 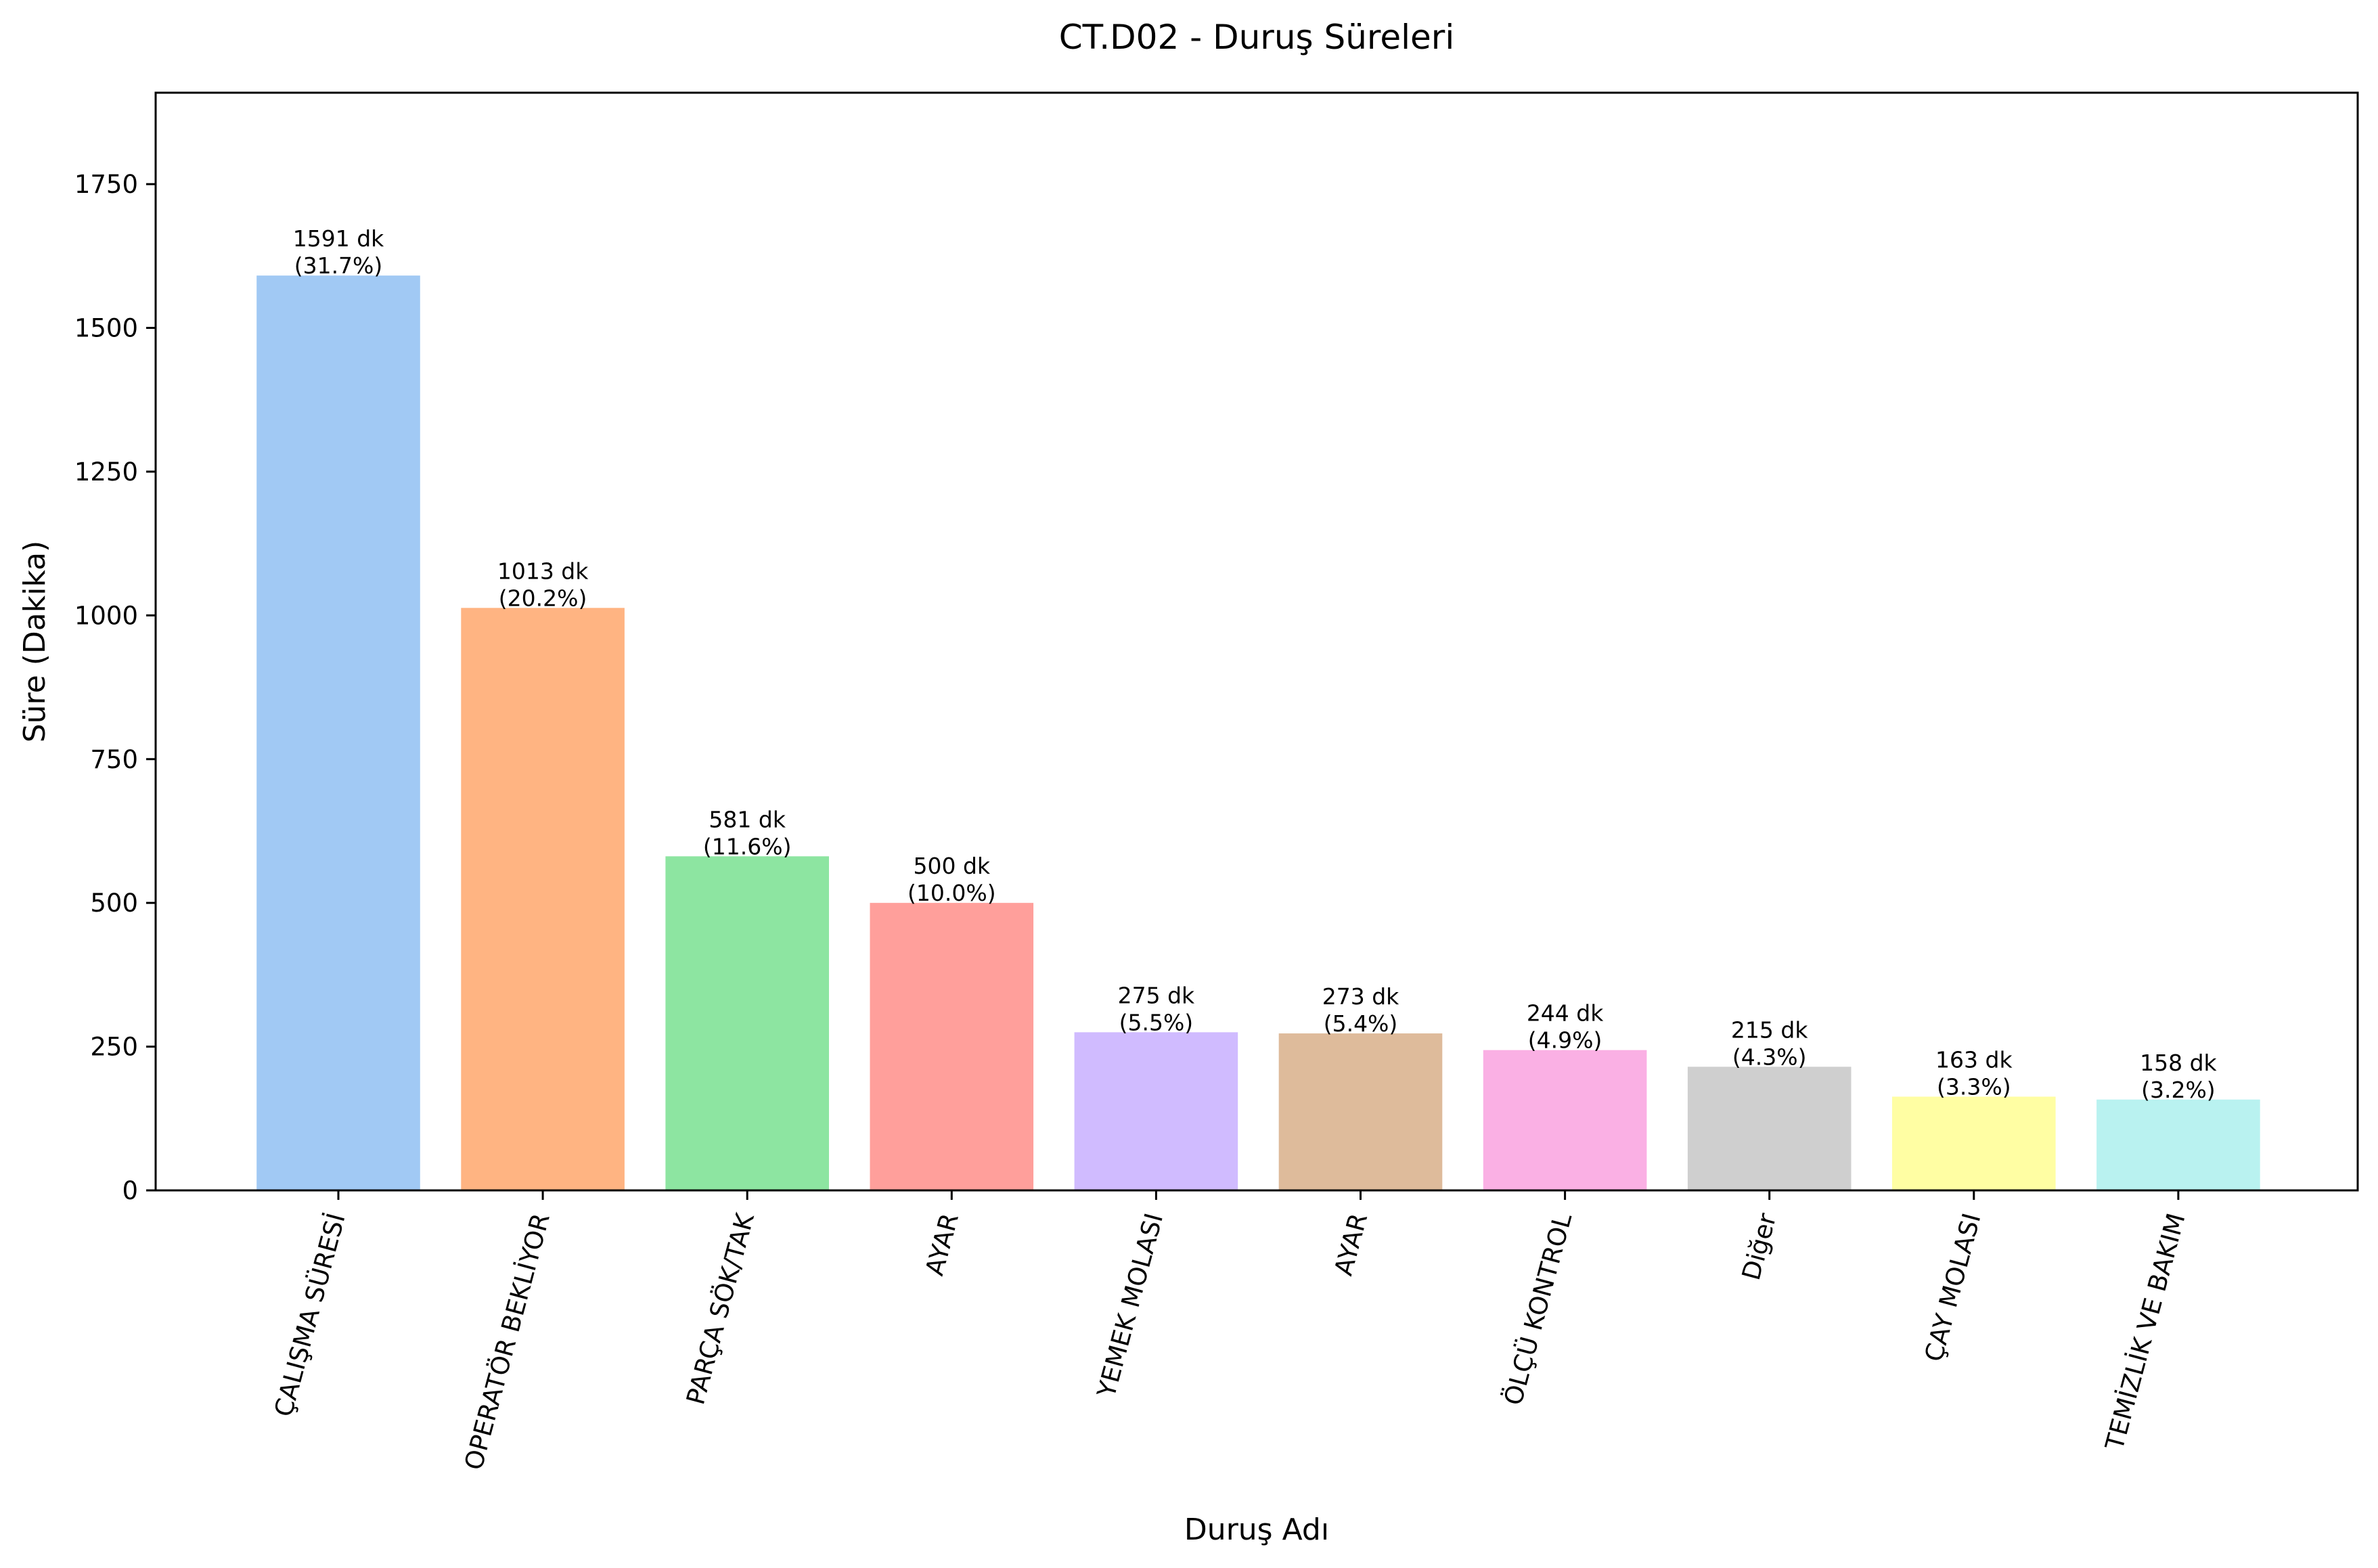 What do you see at coordinates (1257, 37) in the screenshot?
I see `chart-title: CT.D02 - Duruş Süreleri` at bounding box center [1257, 37].